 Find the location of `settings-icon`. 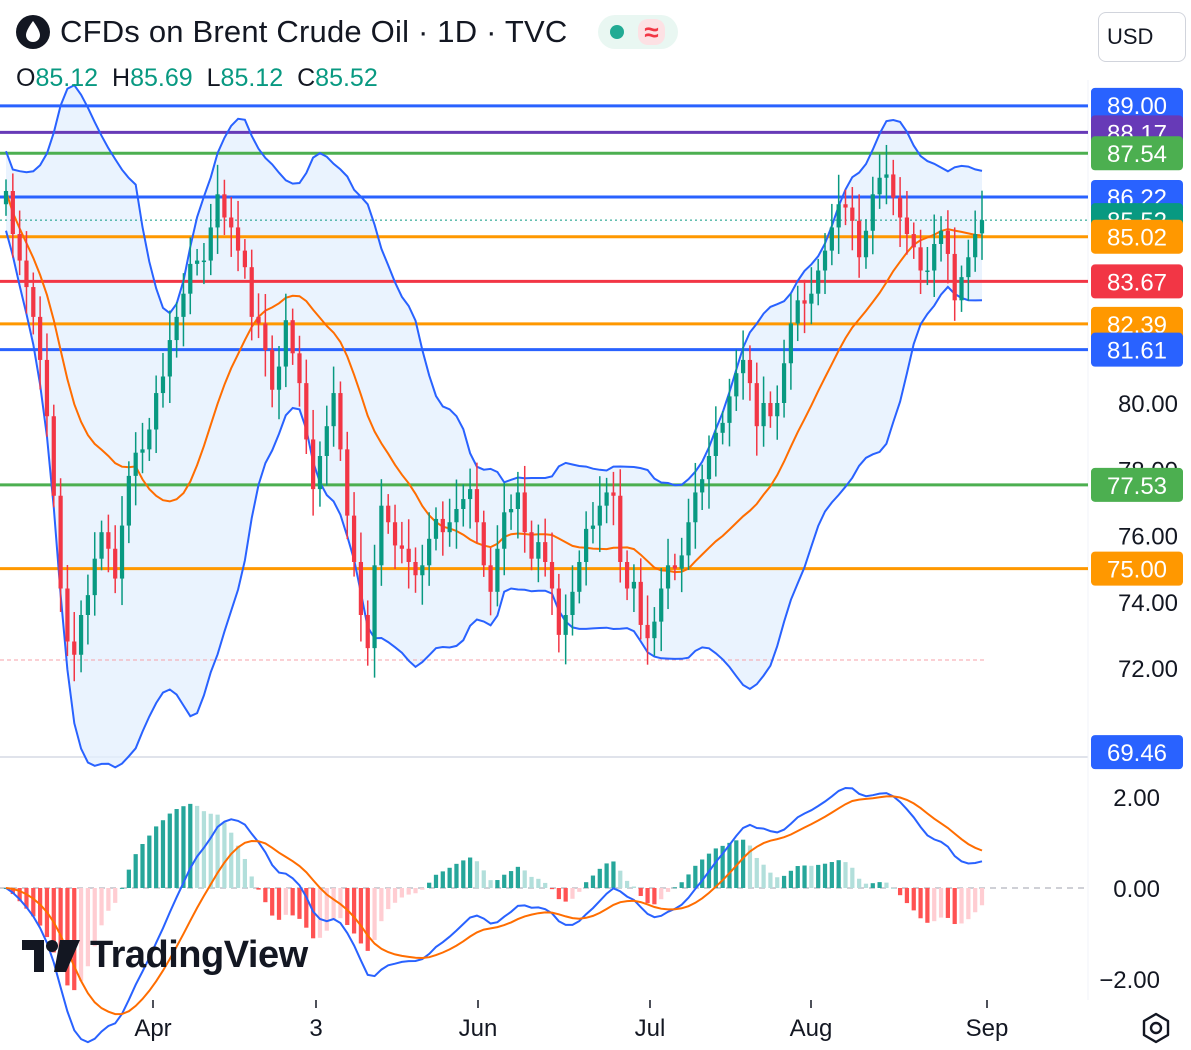

settings-icon is located at coordinates (1156, 1028).